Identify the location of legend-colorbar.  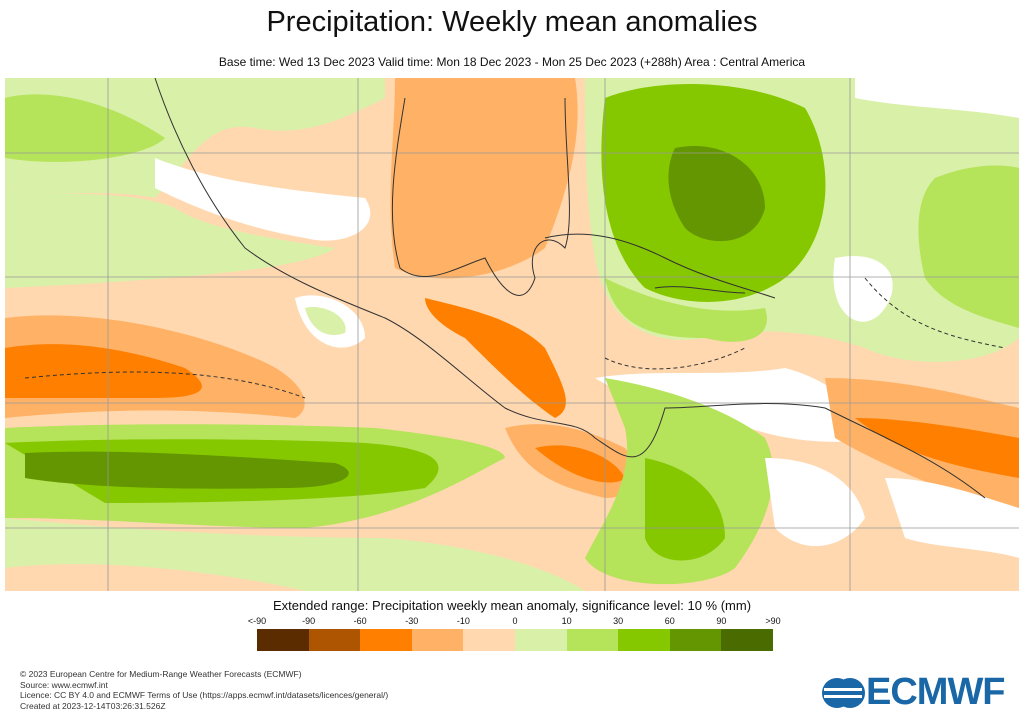
(515, 640).